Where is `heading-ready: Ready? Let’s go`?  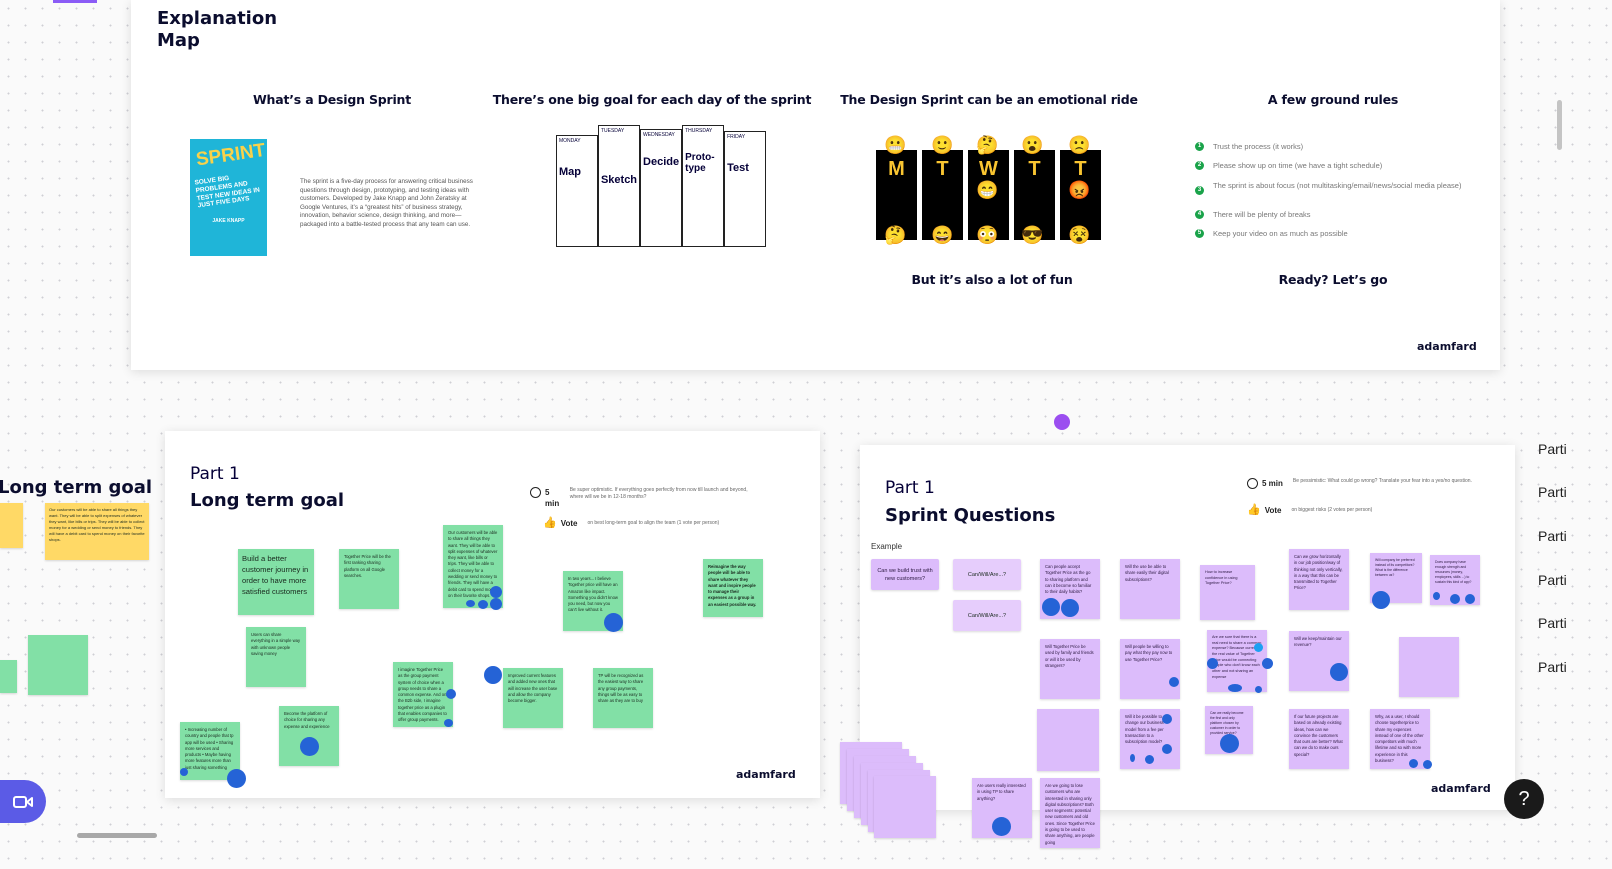 heading-ready: Ready? Let’s go is located at coordinates (1333, 279).